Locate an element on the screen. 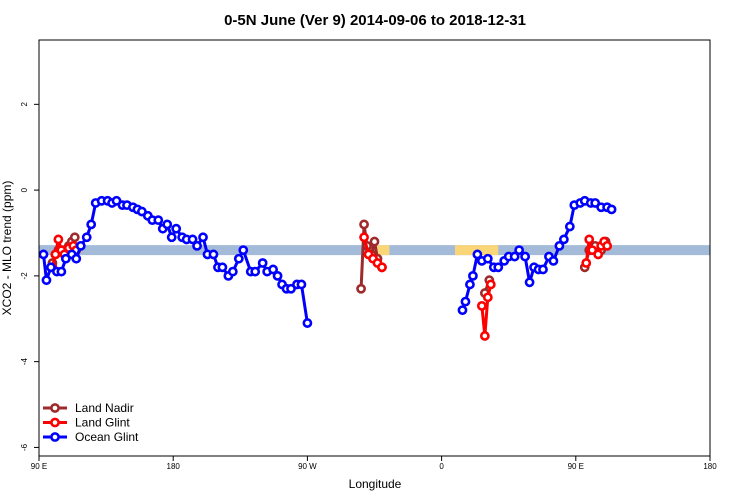 This screenshot has height=500, width=750. y-tick-label: -6 is located at coordinates (24, 447).